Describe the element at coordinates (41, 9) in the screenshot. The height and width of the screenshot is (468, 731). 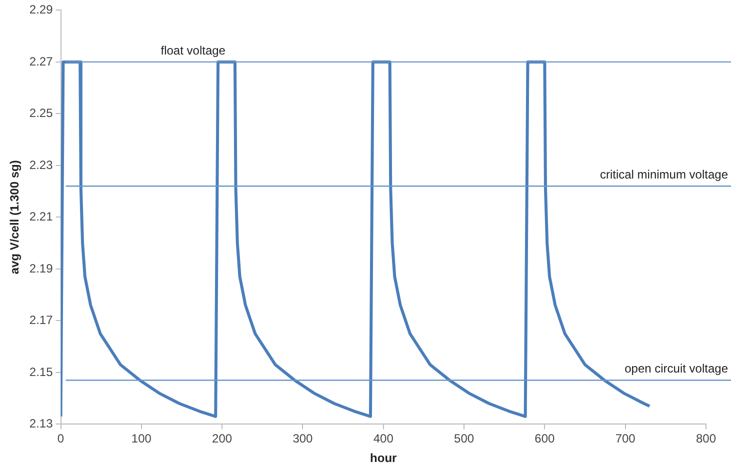
I see `y-tick-label: 2.29` at that location.